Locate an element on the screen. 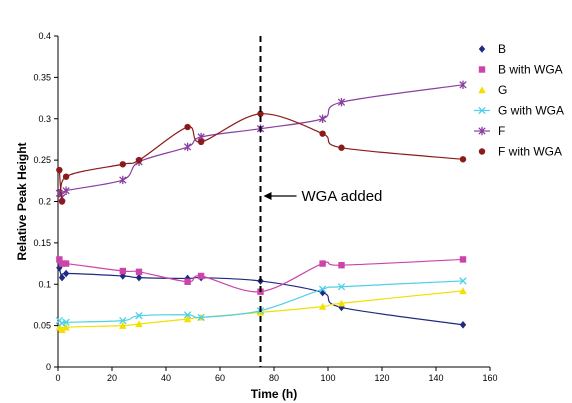 This screenshot has height=403, width=572. legend-label: G is located at coordinates (502, 90).